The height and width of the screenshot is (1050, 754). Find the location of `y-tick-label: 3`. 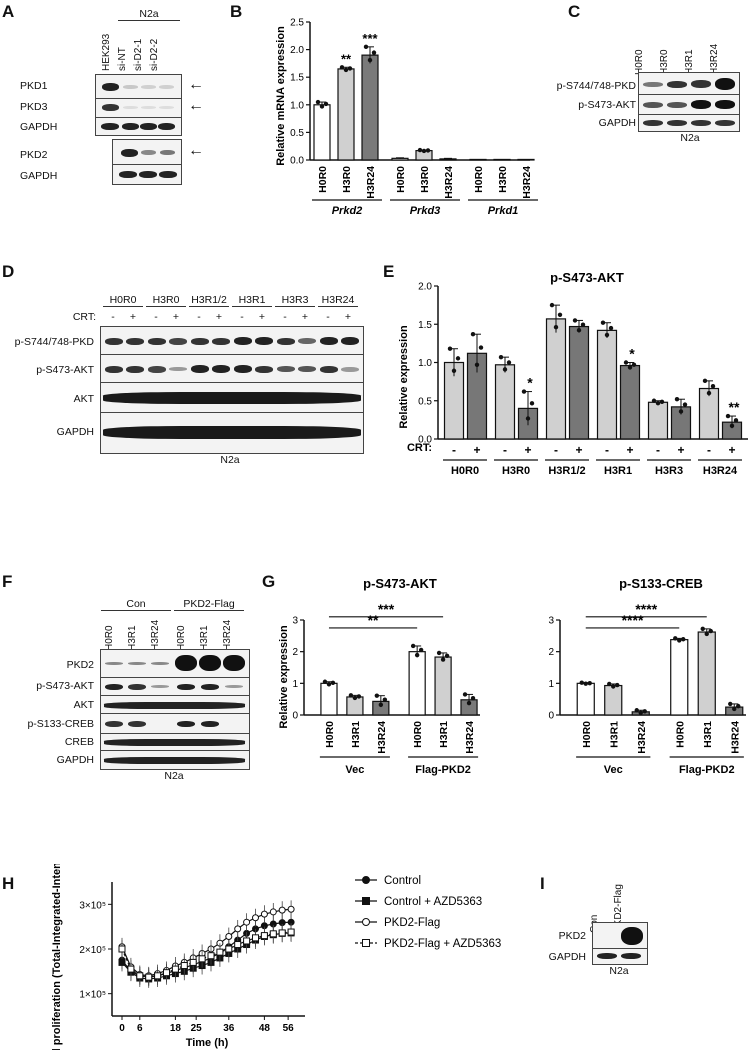

y-tick-label: 3 is located at coordinates (551, 621).